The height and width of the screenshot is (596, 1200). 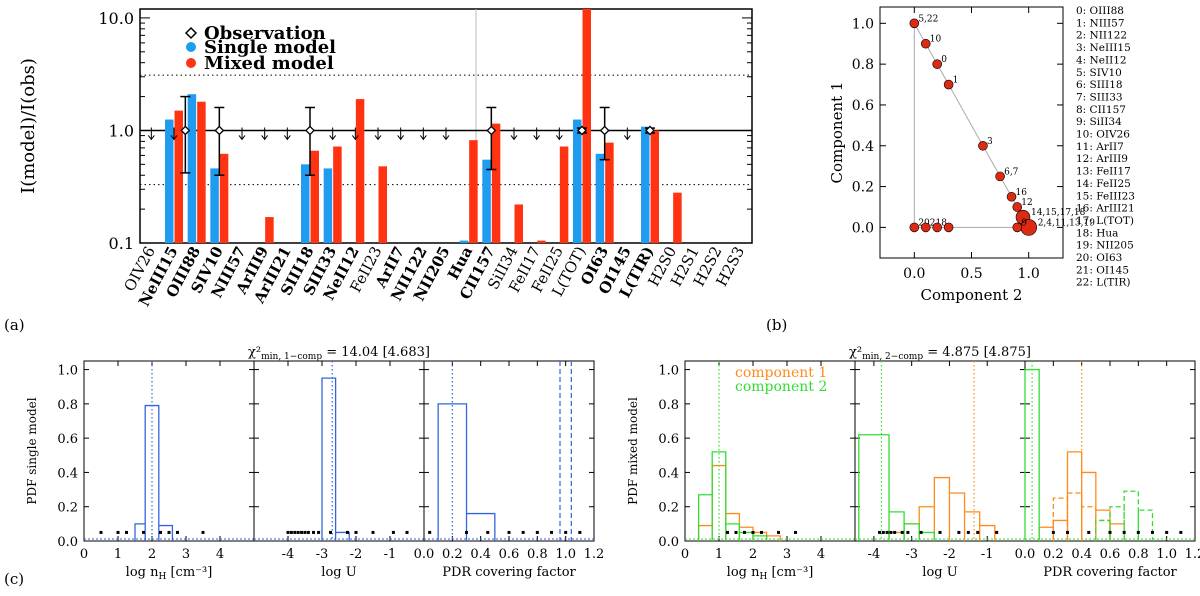 What do you see at coordinates (604, 130) in the screenshot?
I see `observation-point-OI63` at bounding box center [604, 130].